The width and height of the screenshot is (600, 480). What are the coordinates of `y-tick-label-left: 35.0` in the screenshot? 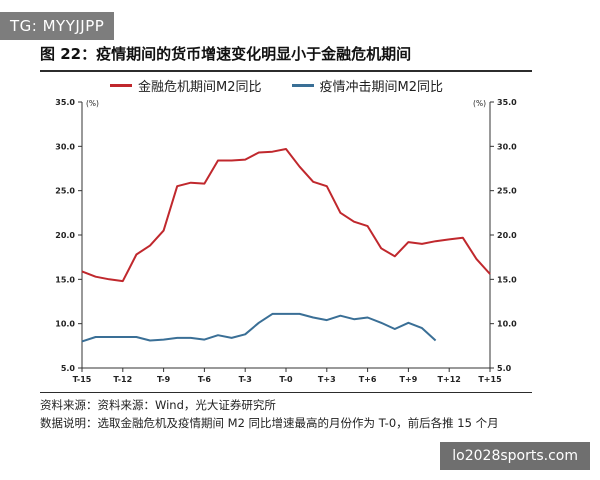 It's located at (65, 102).